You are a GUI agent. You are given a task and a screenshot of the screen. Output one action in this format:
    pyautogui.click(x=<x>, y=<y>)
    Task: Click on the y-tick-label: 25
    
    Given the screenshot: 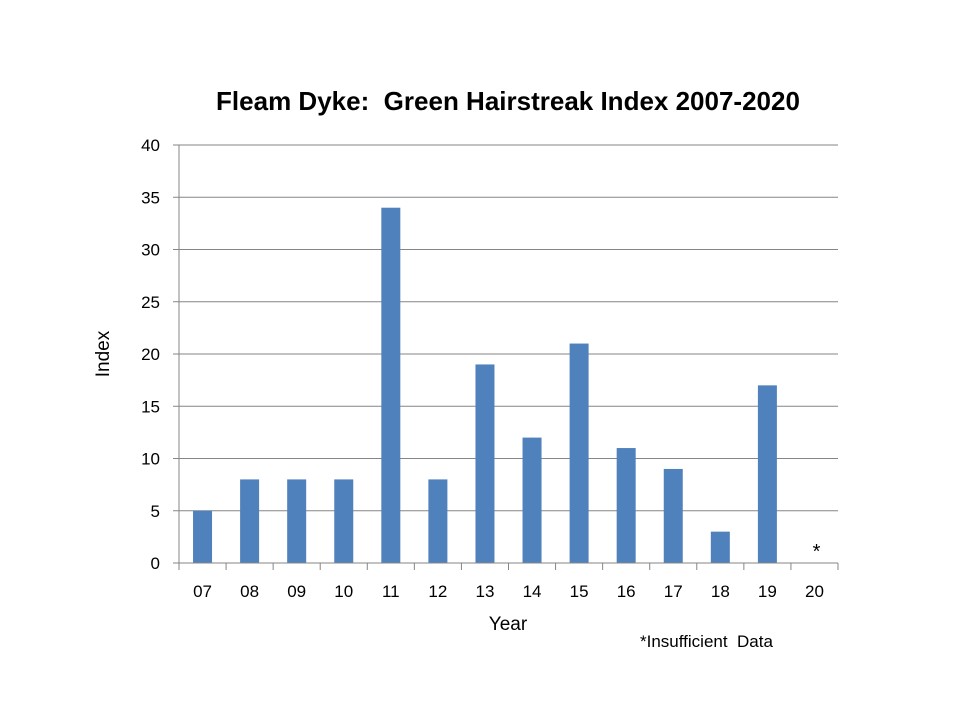 What is the action you would take?
    pyautogui.click(x=150, y=302)
    